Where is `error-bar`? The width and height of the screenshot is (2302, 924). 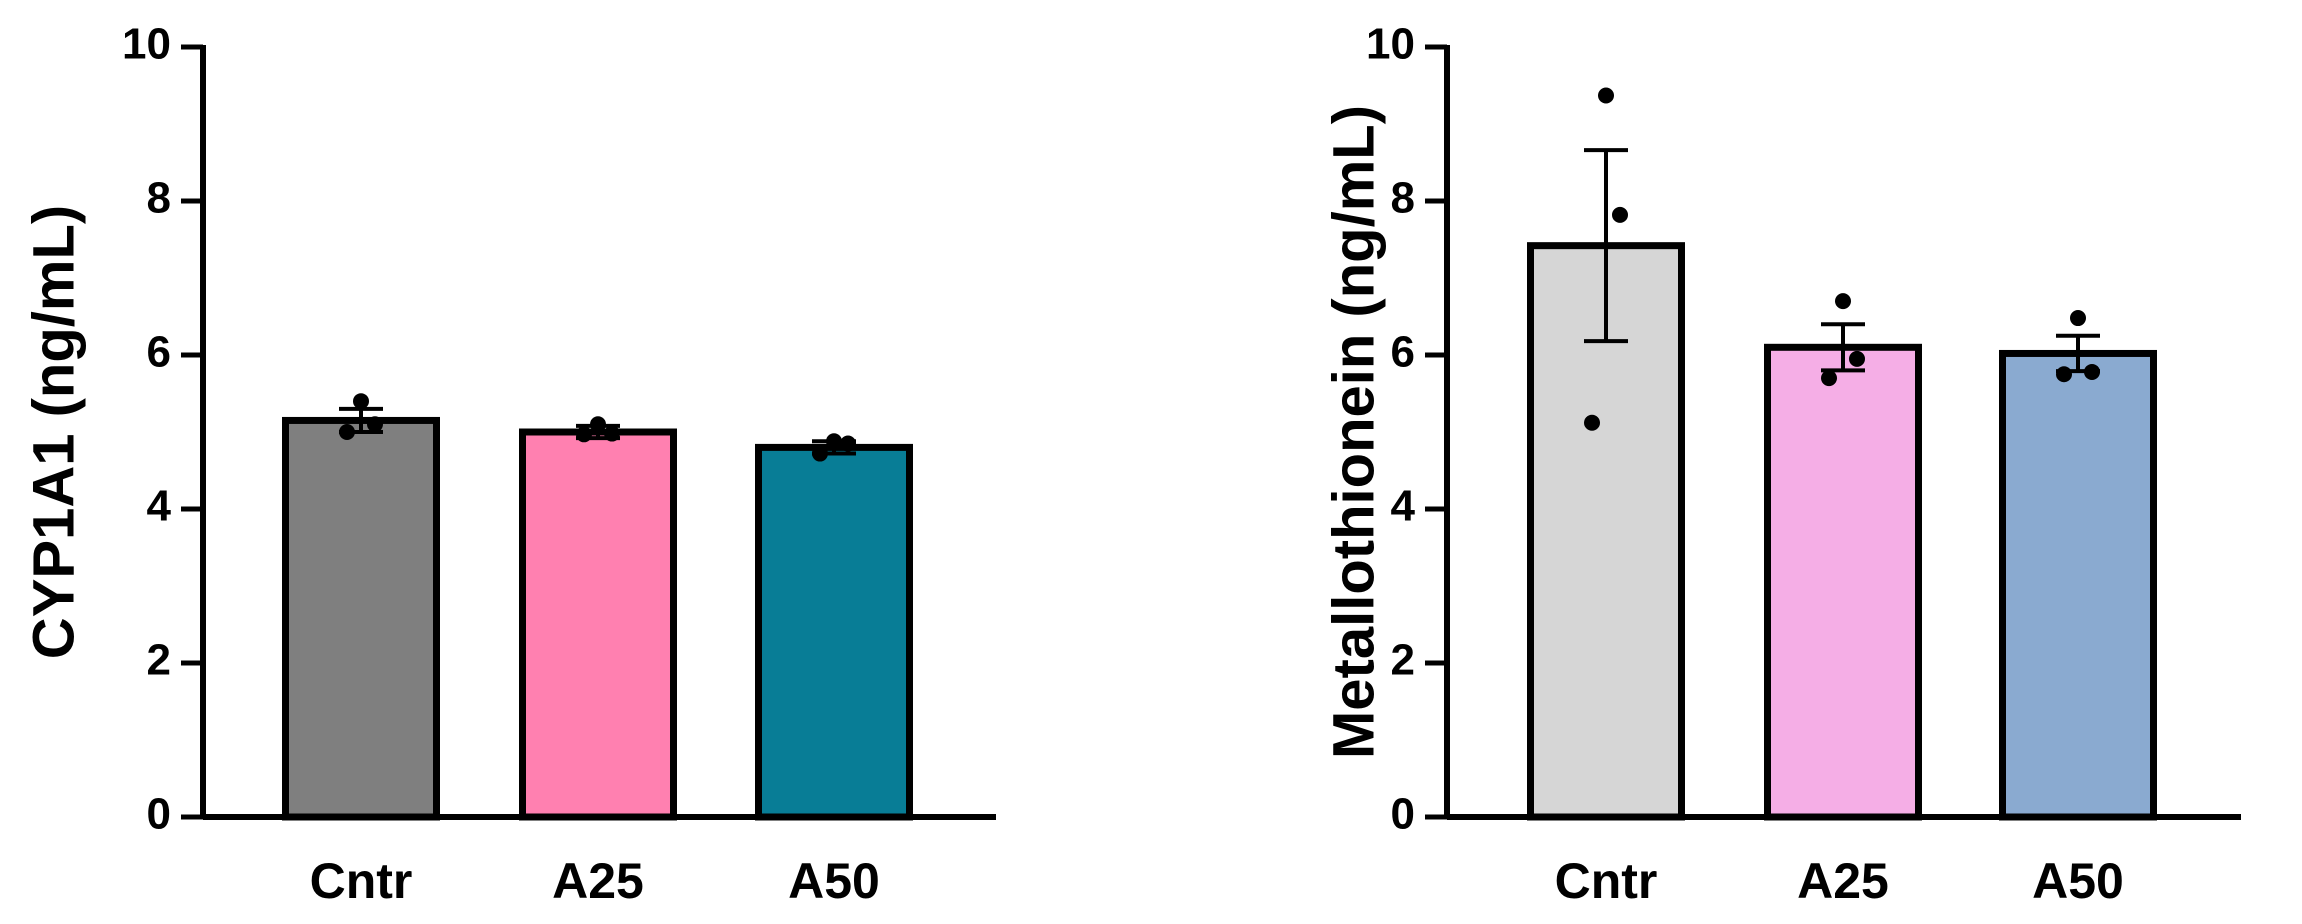 error-bar is located at coordinates (1606, 246).